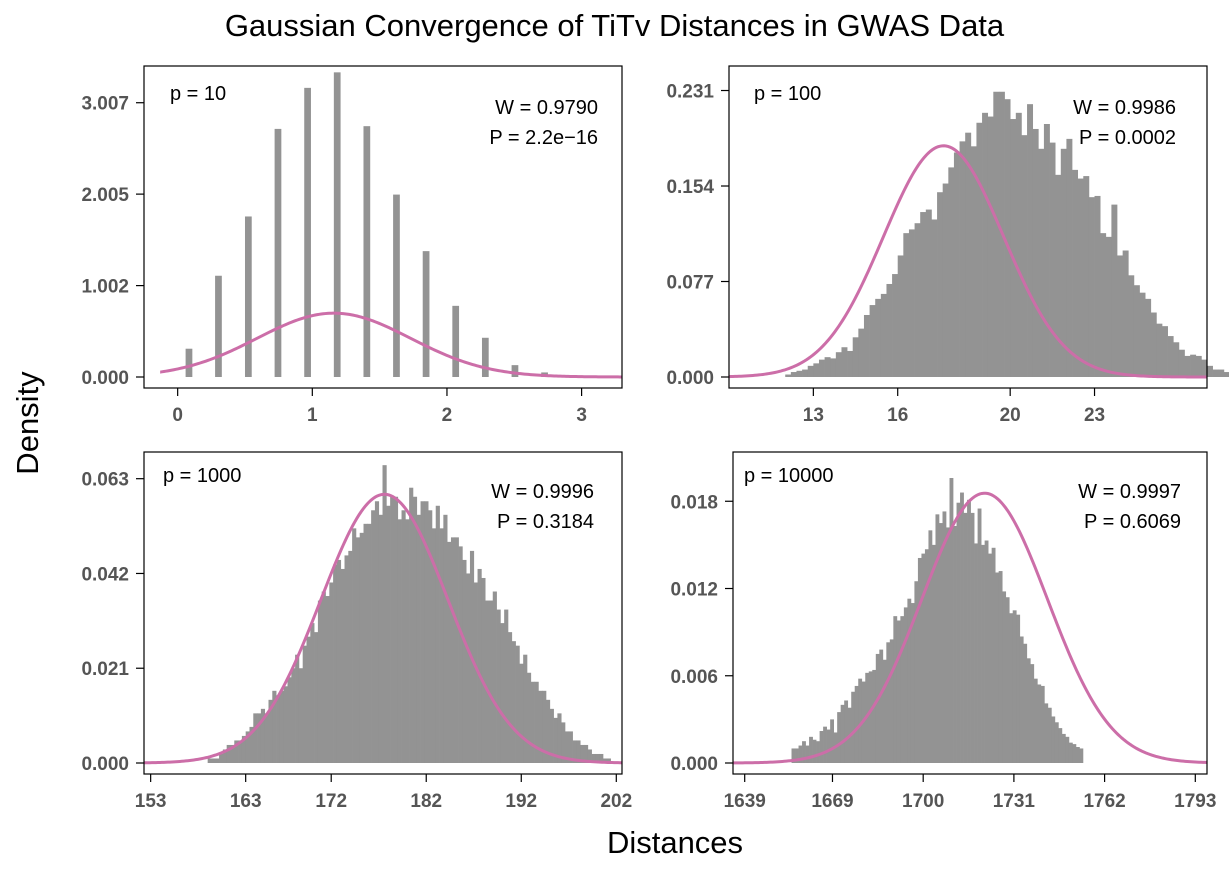  Describe the element at coordinates (1195, 801) in the screenshot. I see `x-tick-label: 1793` at that location.